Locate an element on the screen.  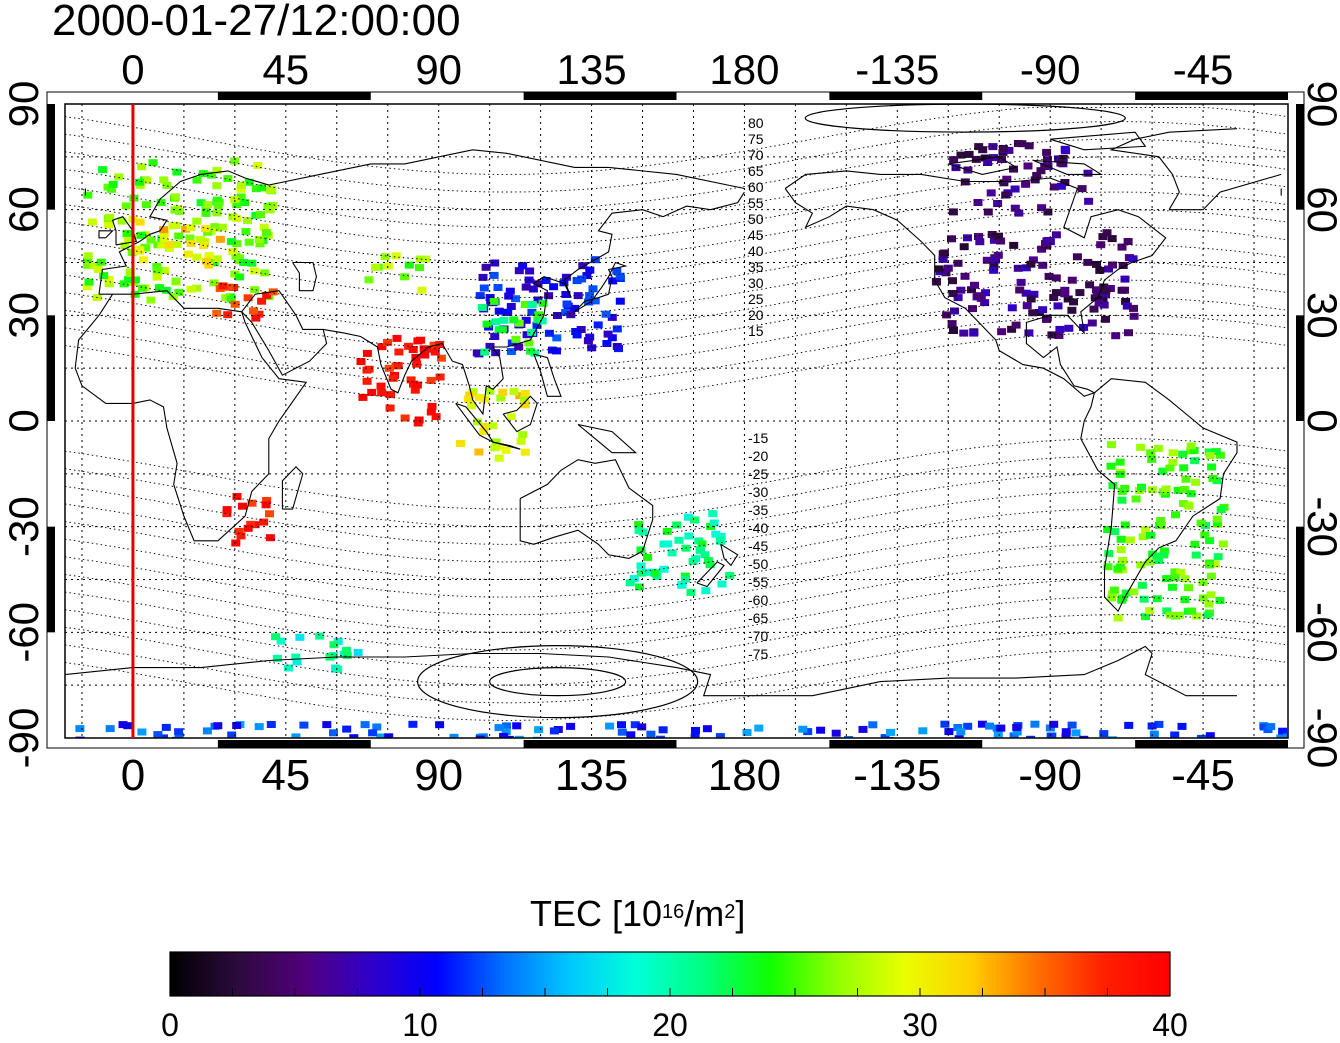
lon-tick-label-top: -45 is located at coordinates (1203, 69).